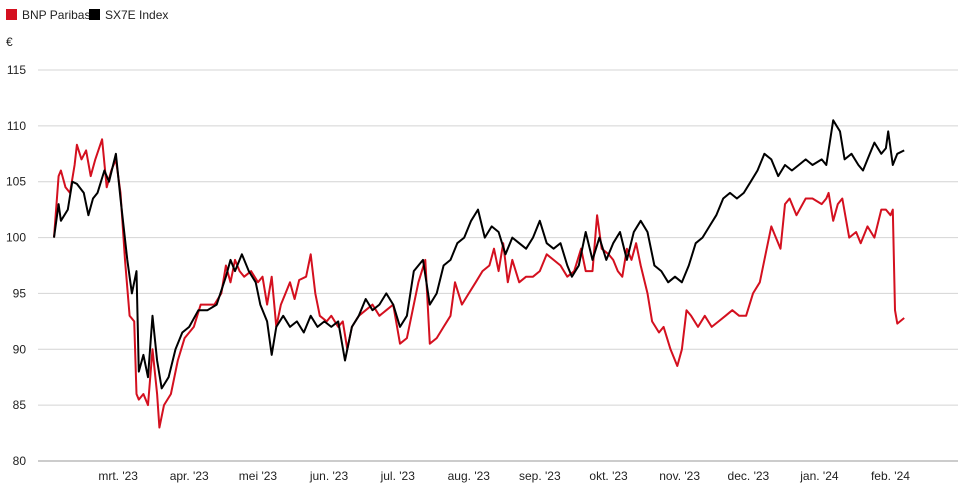 The height and width of the screenshot is (503, 962). I want to click on x-tick-label: apr. '23, so click(189, 476).